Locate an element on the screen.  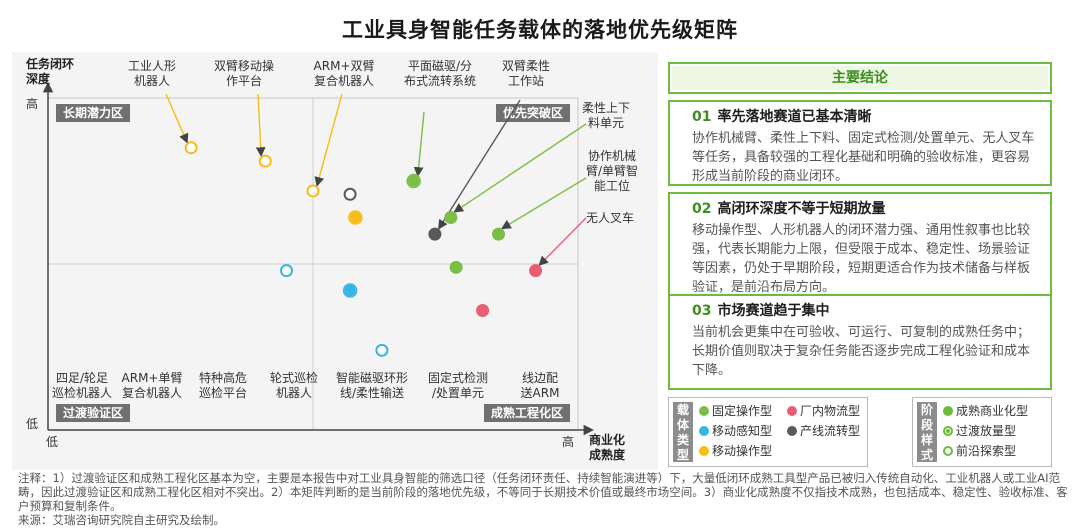
orange-dot-icon is located at coordinates (704, 451).